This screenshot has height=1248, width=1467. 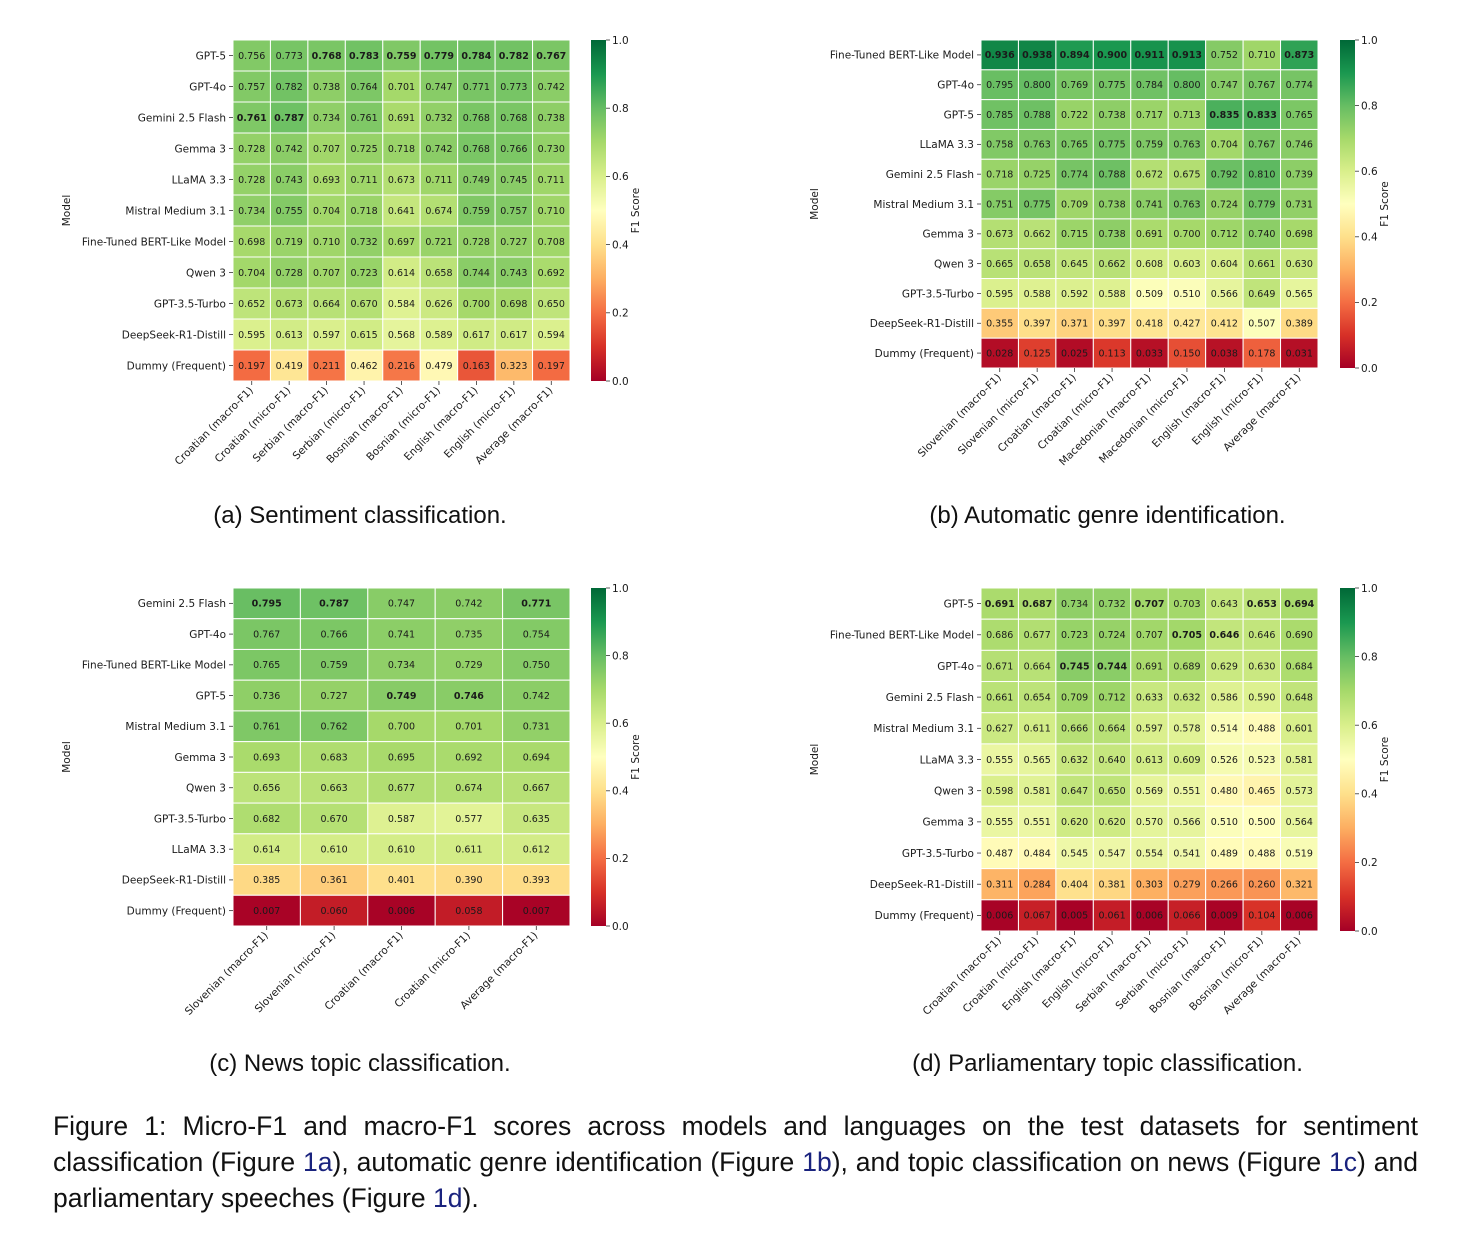 What do you see at coordinates (999, 853) in the screenshot?
I see `cell-value-label: 0.487` at bounding box center [999, 853].